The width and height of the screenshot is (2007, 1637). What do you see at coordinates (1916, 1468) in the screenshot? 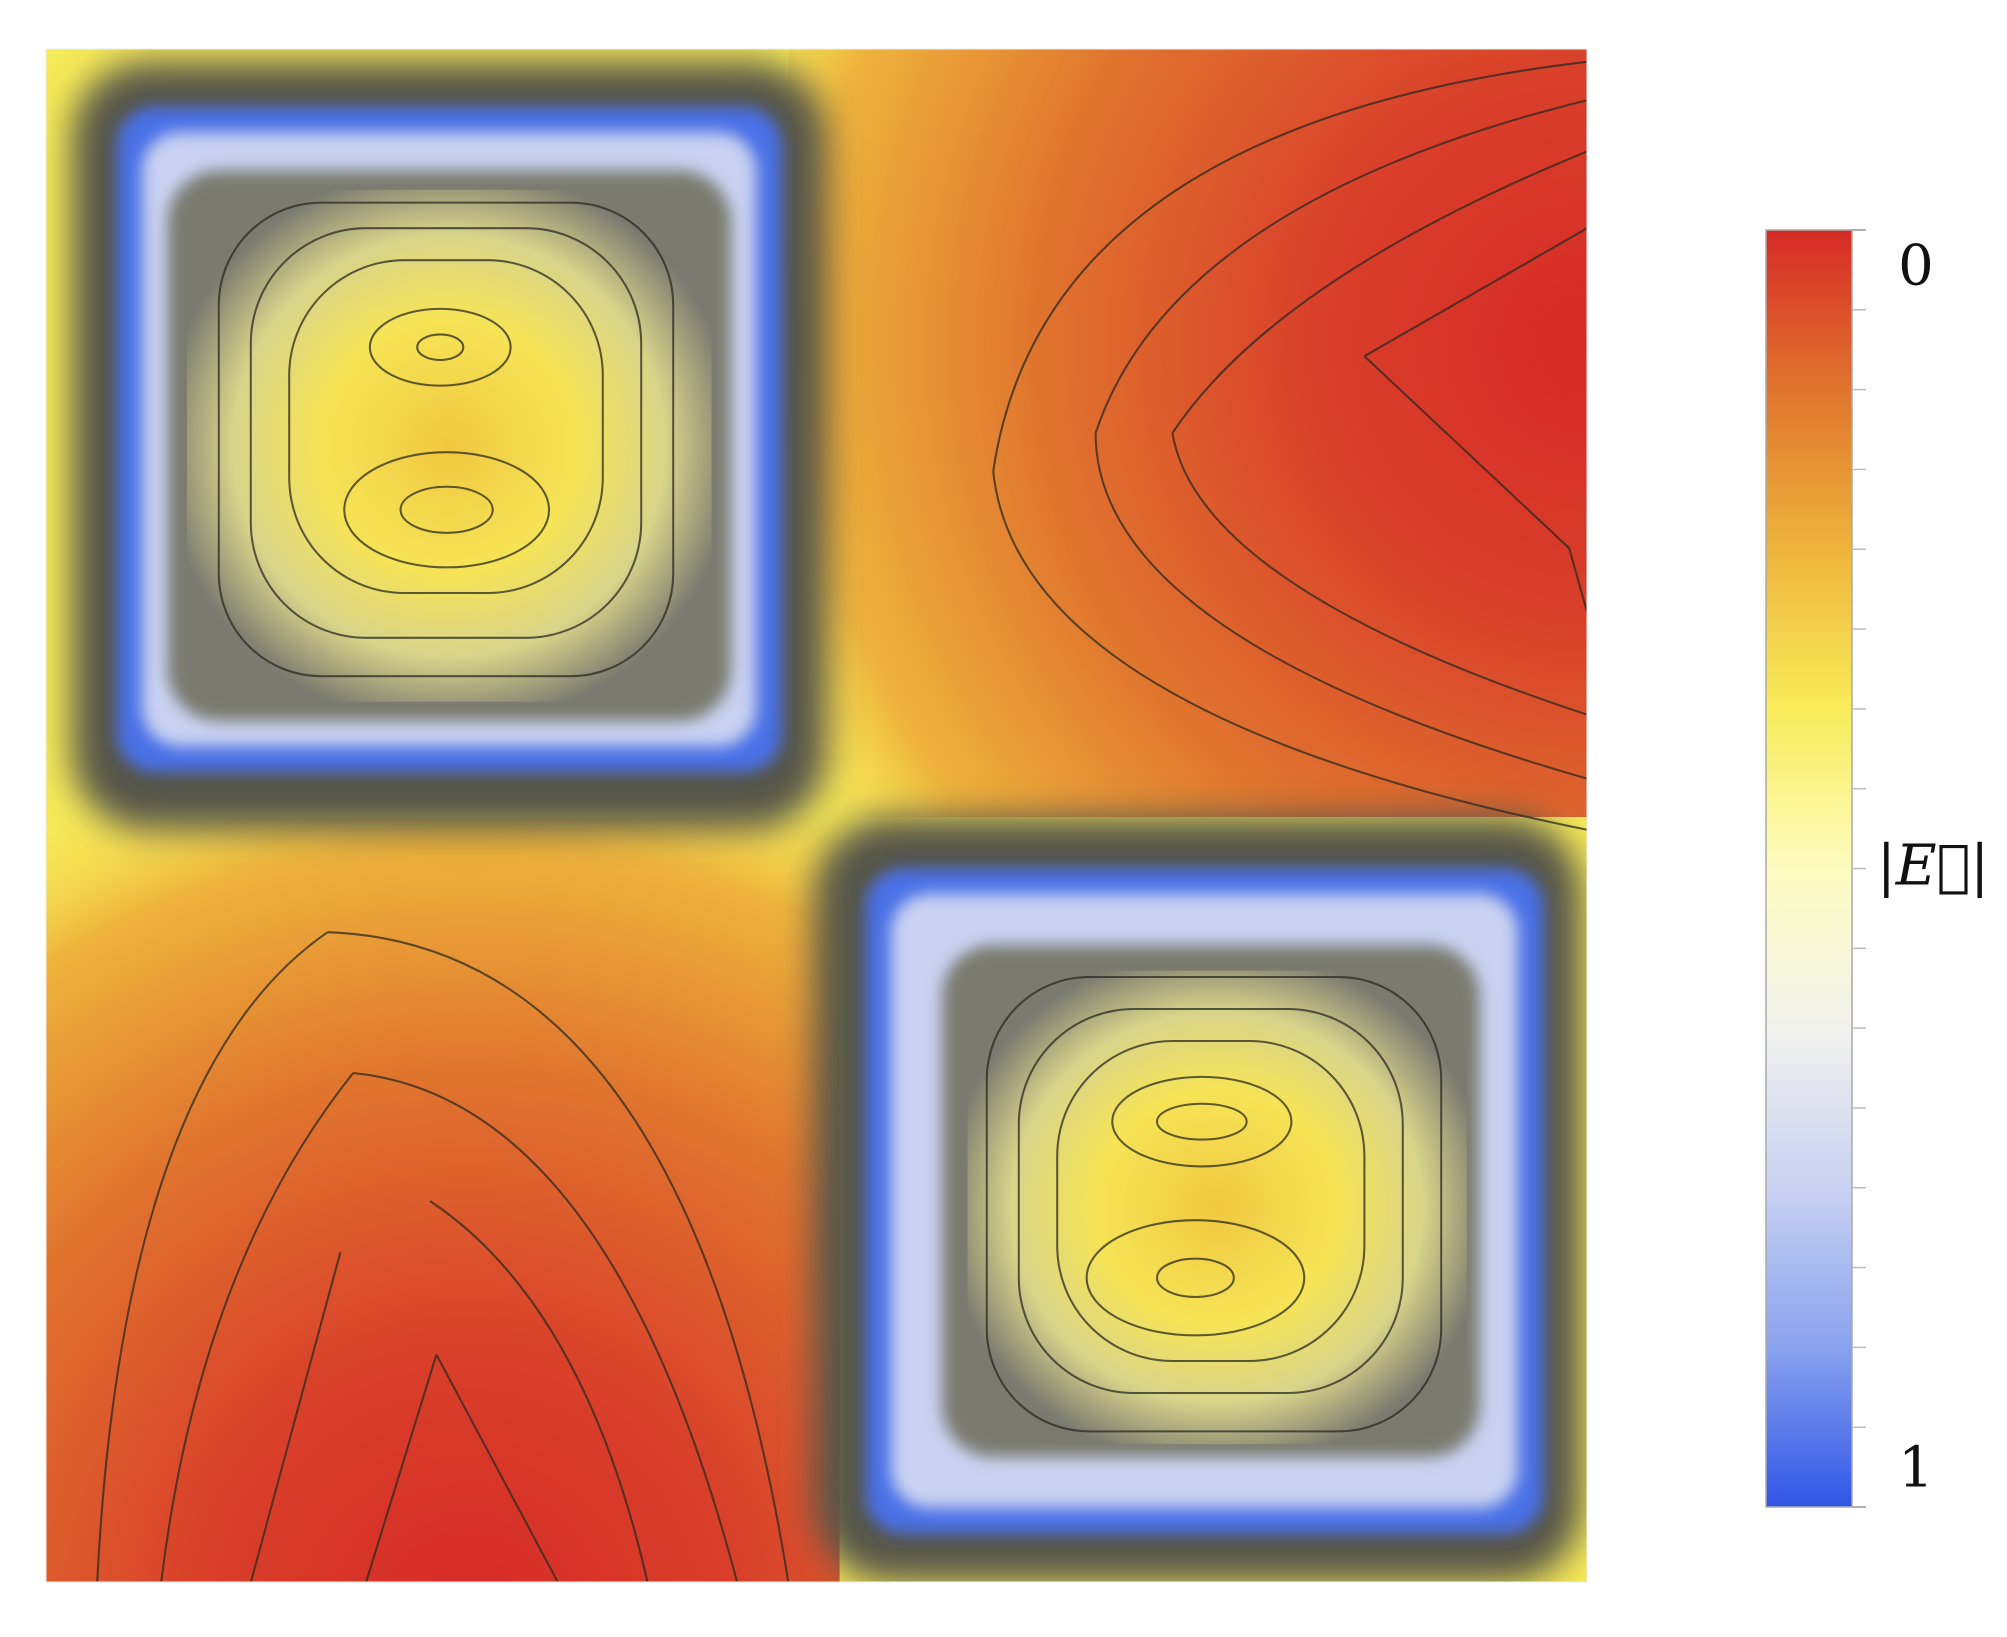
I see `colorbar-tick-label: 1` at bounding box center [1916, 1468].